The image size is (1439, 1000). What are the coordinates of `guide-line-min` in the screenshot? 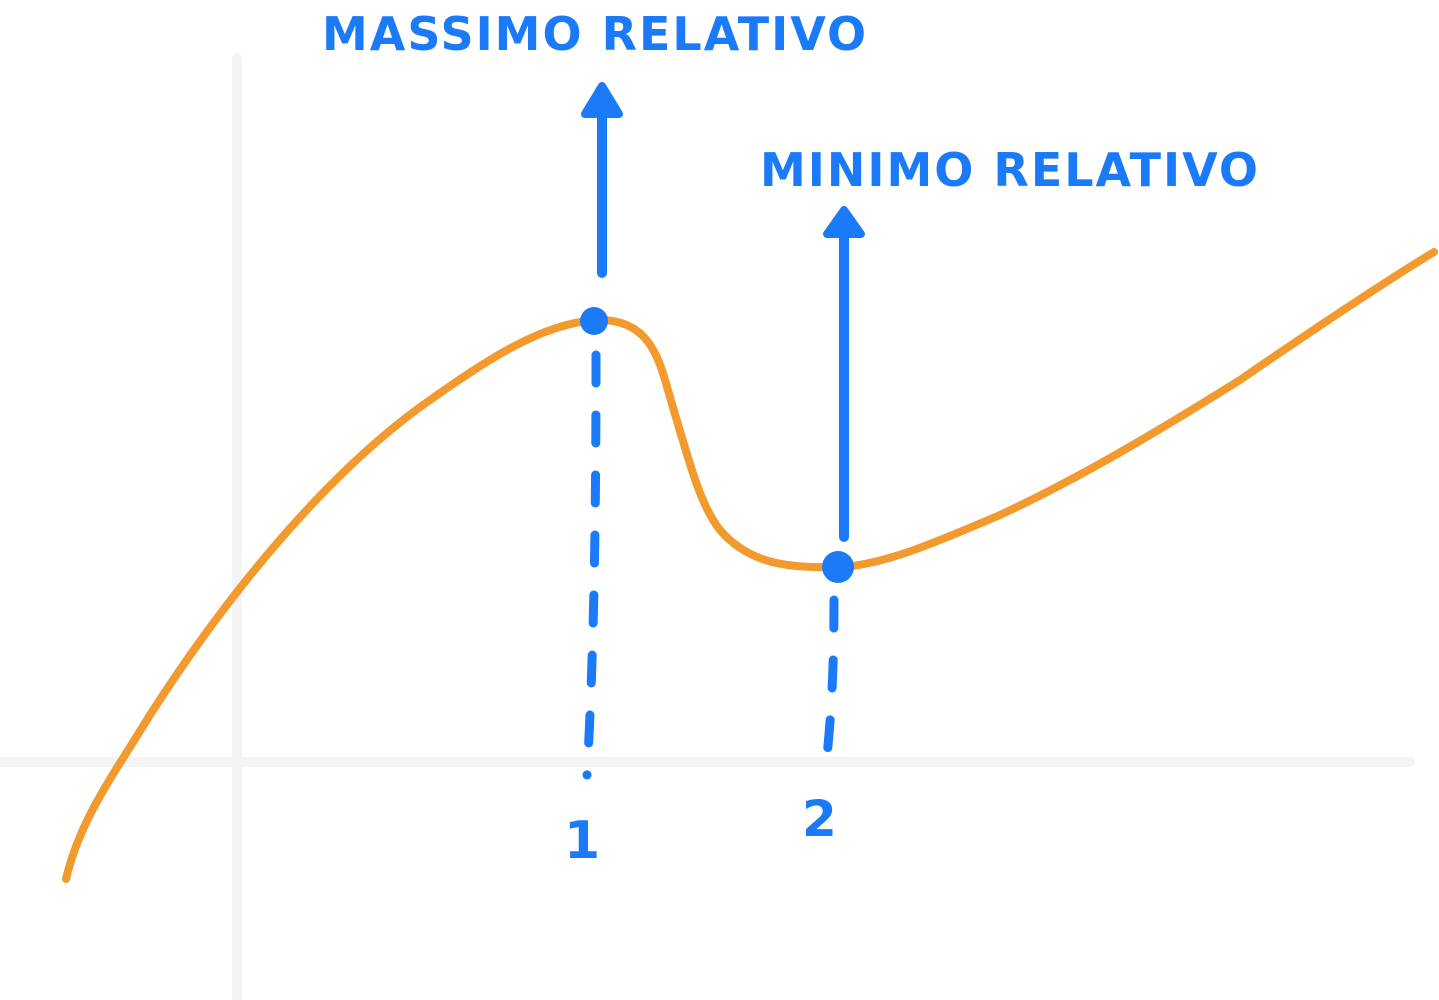 It's located at (830, 682).